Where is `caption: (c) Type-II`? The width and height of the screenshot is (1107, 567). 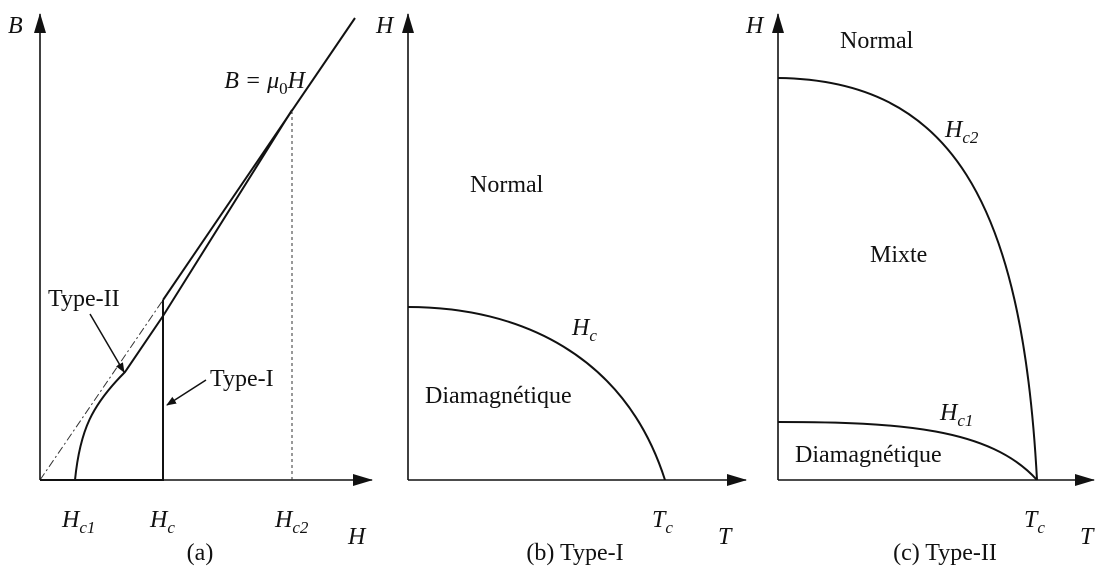 caption: (c) Type-II is located at coordinates (945, 553).